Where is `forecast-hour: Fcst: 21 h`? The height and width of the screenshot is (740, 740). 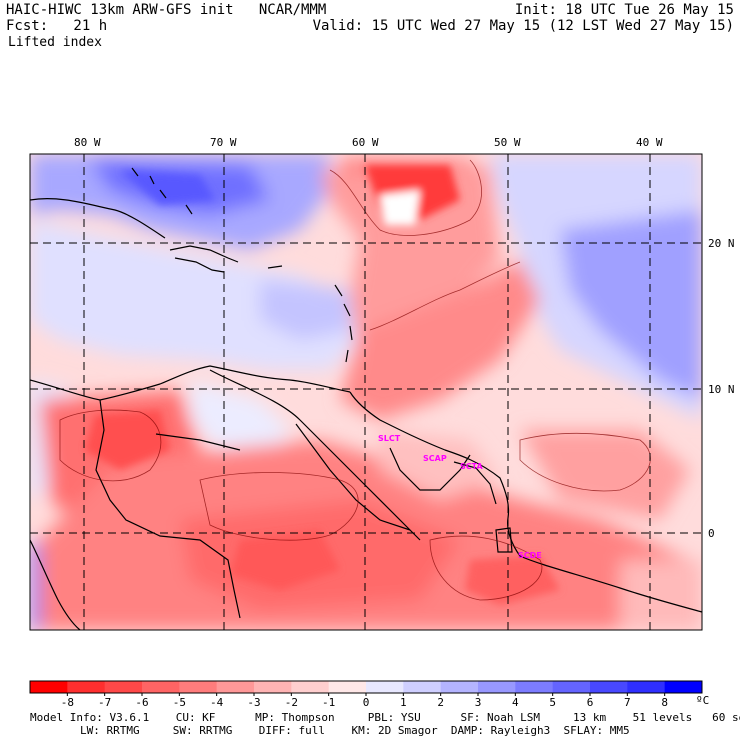
forecast-hour: Fcst: 21 h is located at coordinates (57, 26).